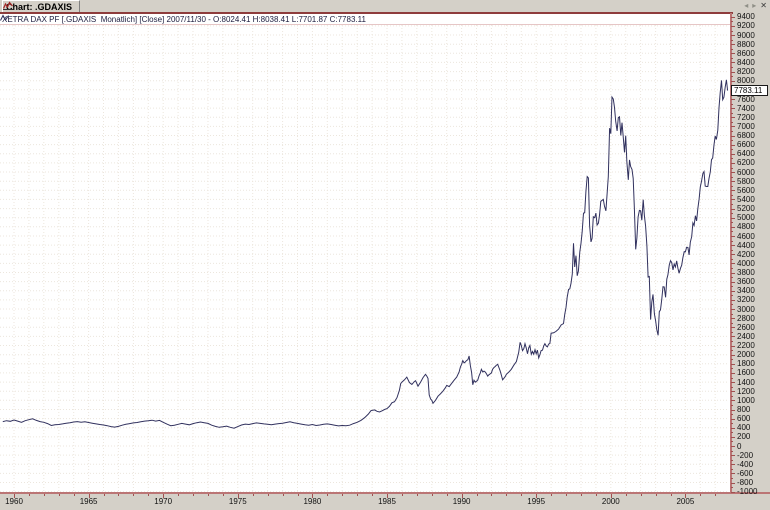  Describe the element at coordinates (4, 17) in the screenshot. I see `zigzag-line-icon` at that location.